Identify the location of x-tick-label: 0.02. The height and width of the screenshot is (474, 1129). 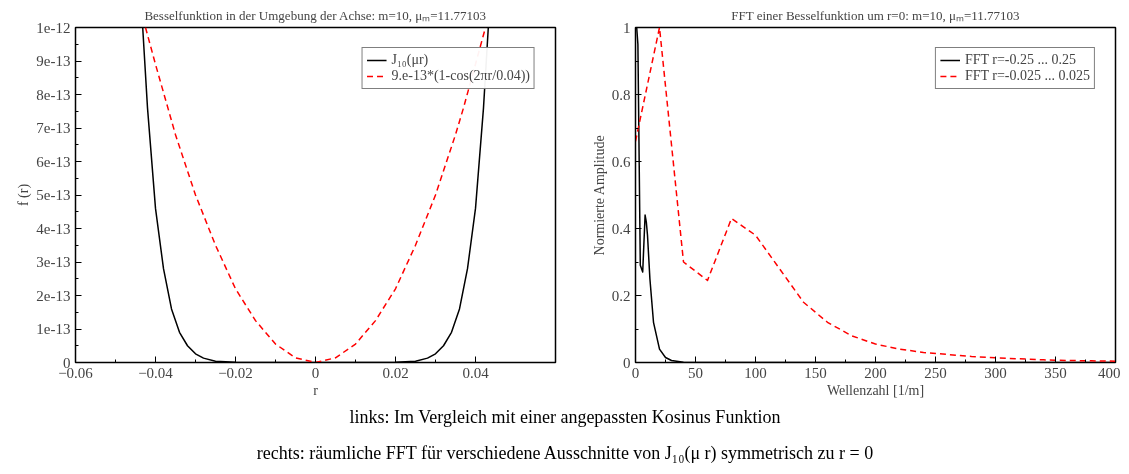
(395, 372).